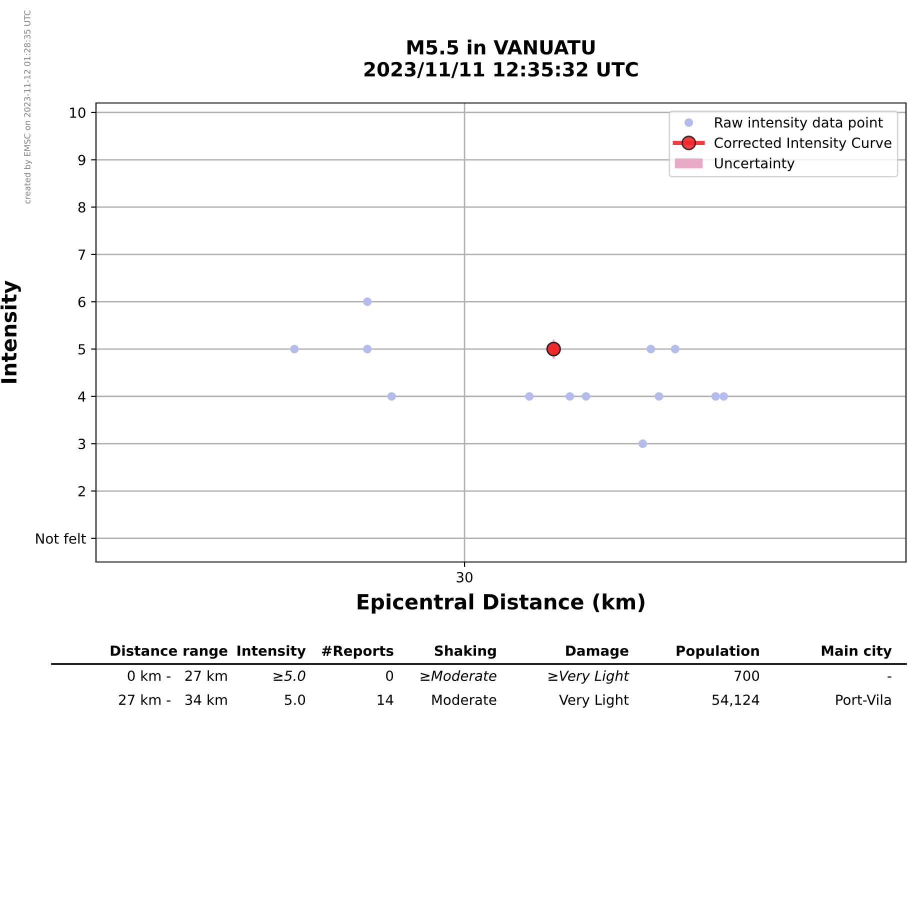  Describe the element at coordinates (736, 700) in the screenshot. I see `text: 54,124` at that location.